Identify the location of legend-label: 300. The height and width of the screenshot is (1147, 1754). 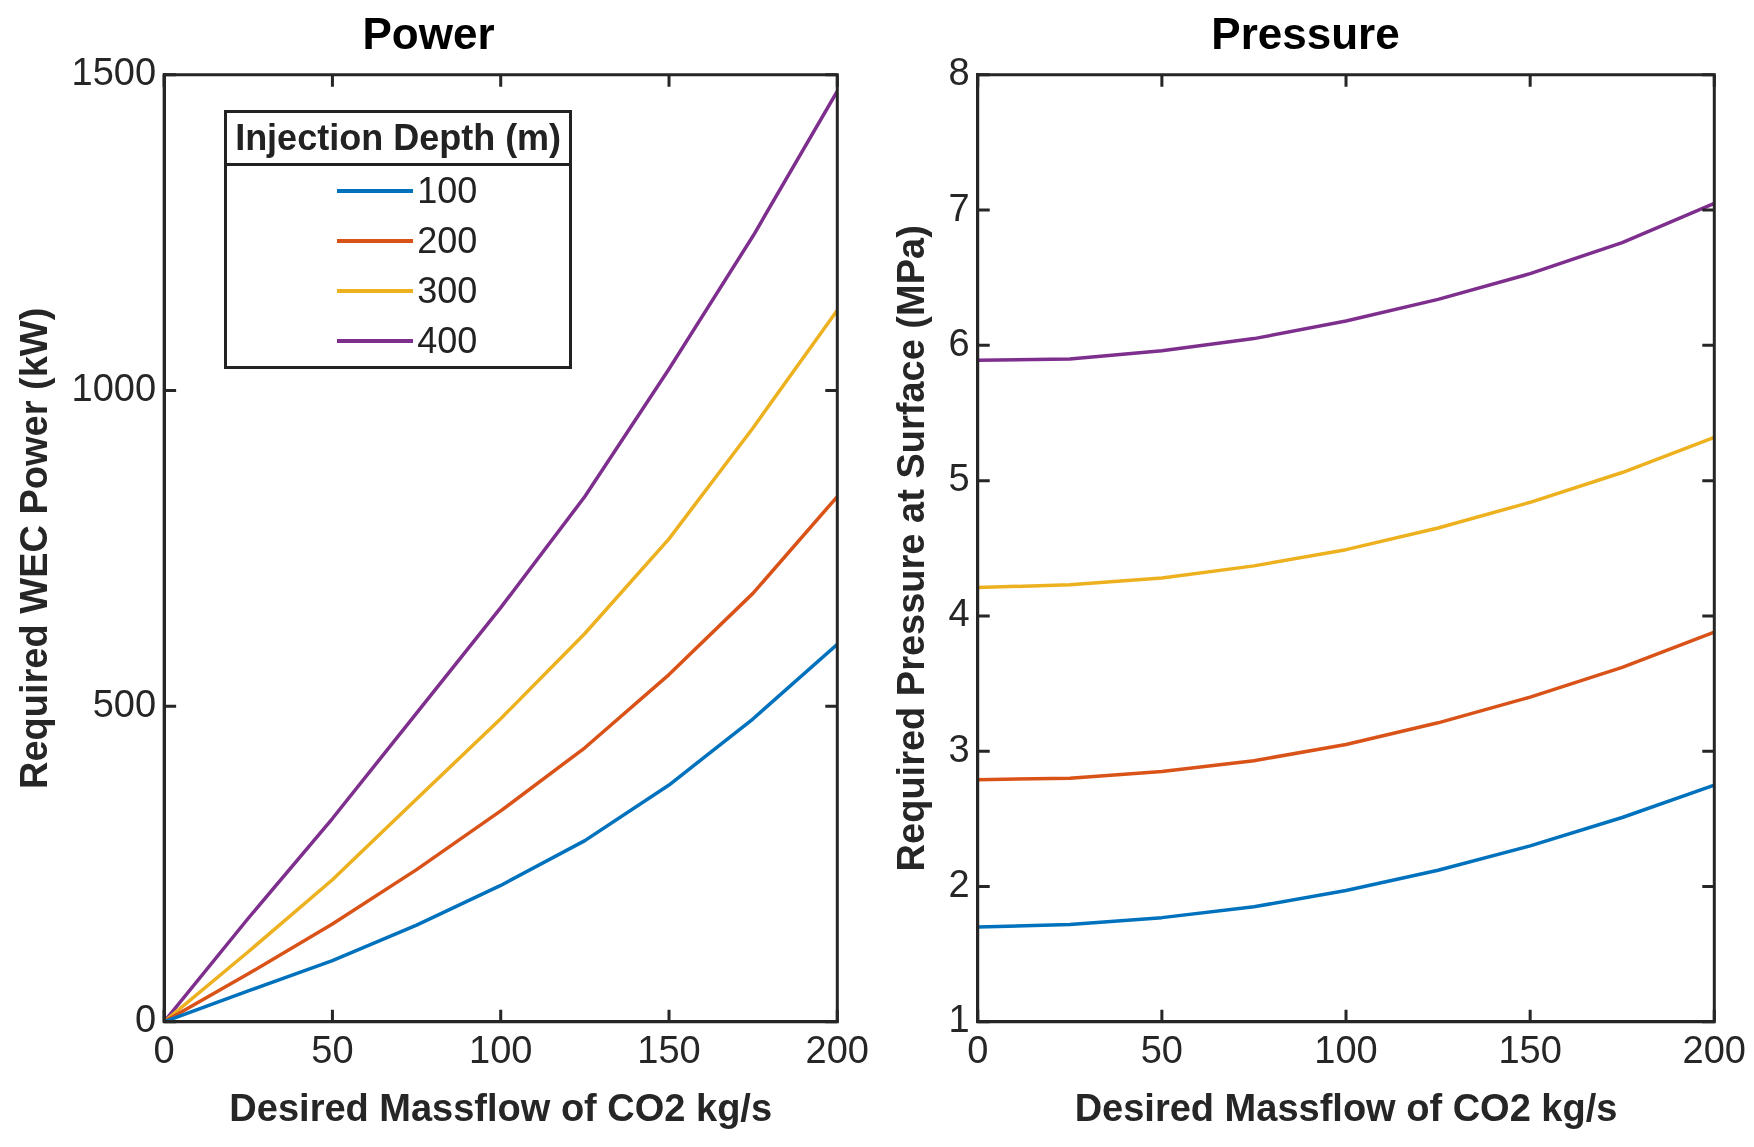
(447, 290).